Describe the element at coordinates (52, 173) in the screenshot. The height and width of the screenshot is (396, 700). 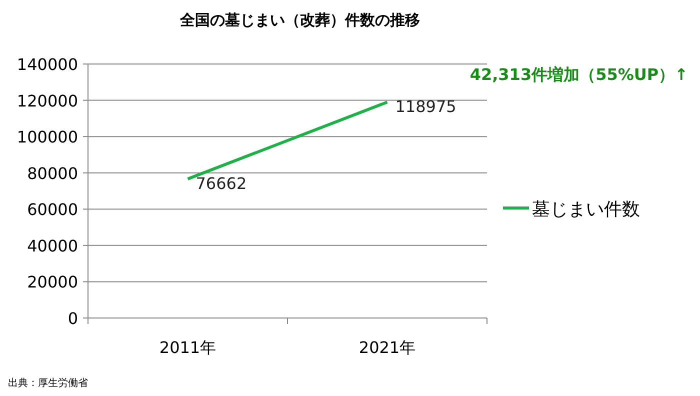
I see `y-tick-label: 80000` at that location.